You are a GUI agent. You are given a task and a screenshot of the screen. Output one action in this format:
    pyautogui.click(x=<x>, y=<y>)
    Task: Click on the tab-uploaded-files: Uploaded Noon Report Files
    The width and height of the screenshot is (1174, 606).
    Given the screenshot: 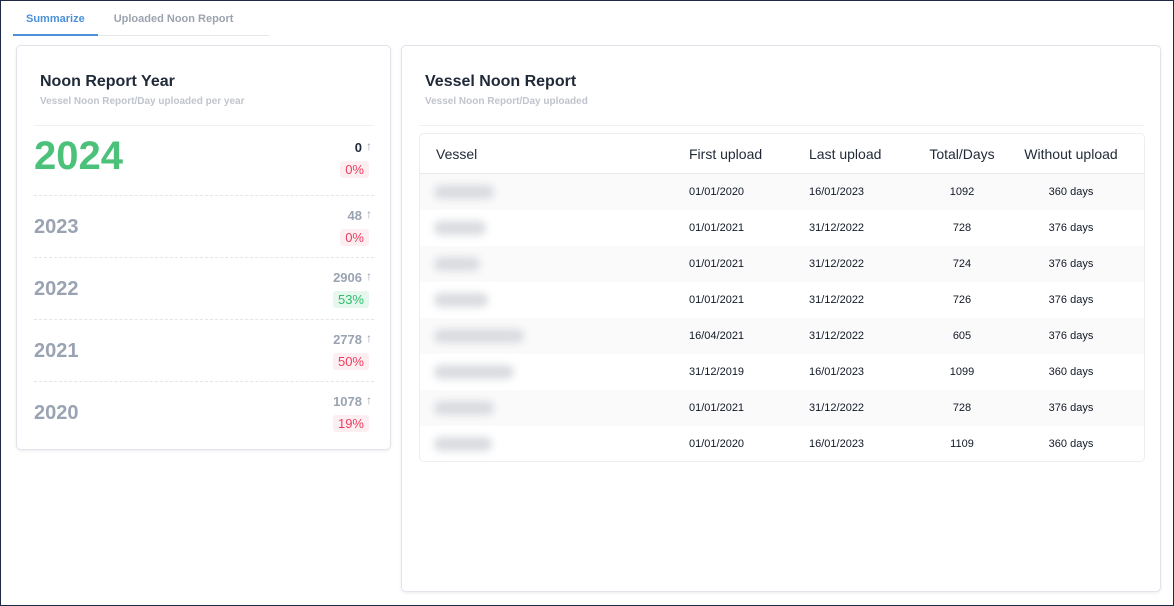 What is the action you would take?
    pyautogui.click(x=173, y=36)
    